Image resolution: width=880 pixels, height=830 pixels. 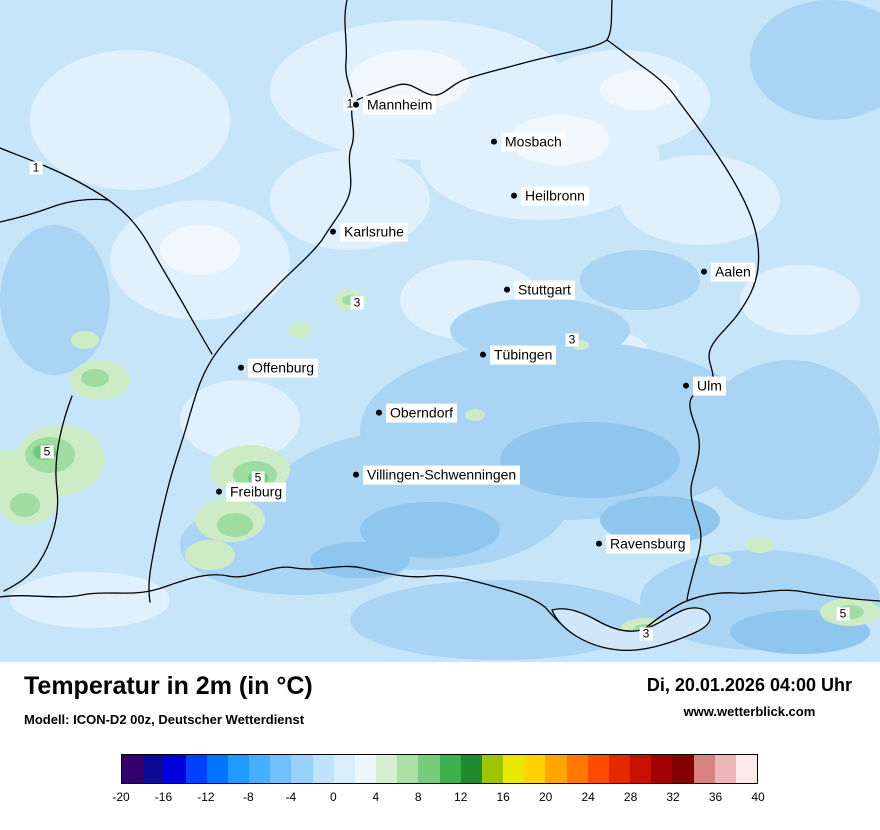 I want to click on temperature-color-scale, so click(x=439, y=769).